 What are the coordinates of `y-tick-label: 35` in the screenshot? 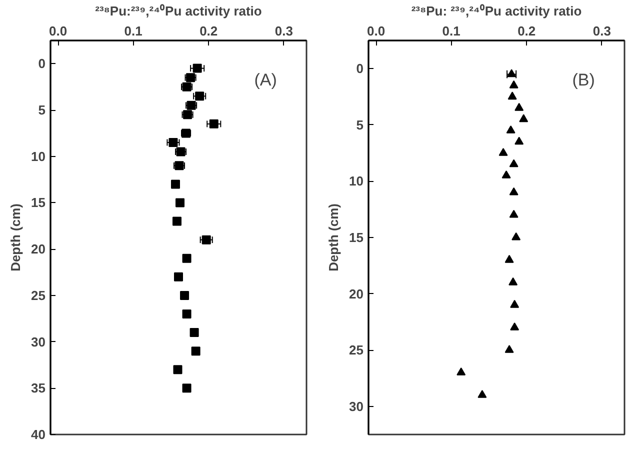 It's located at (38, 388).